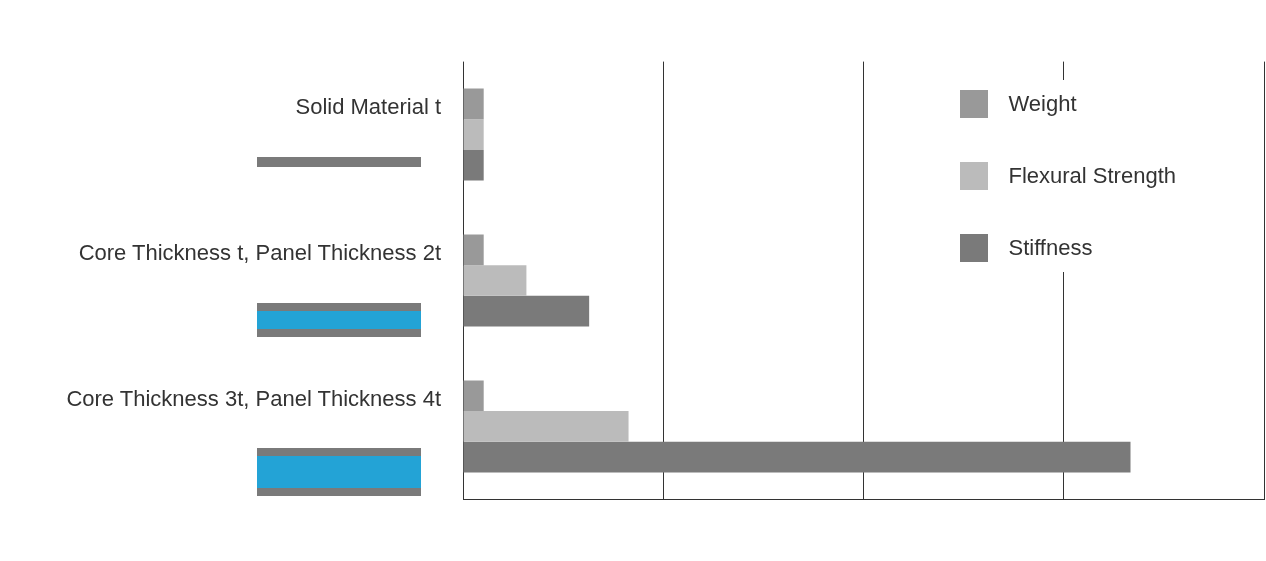  I want to click on legend-label: Stiffness, so click(1050, 248).